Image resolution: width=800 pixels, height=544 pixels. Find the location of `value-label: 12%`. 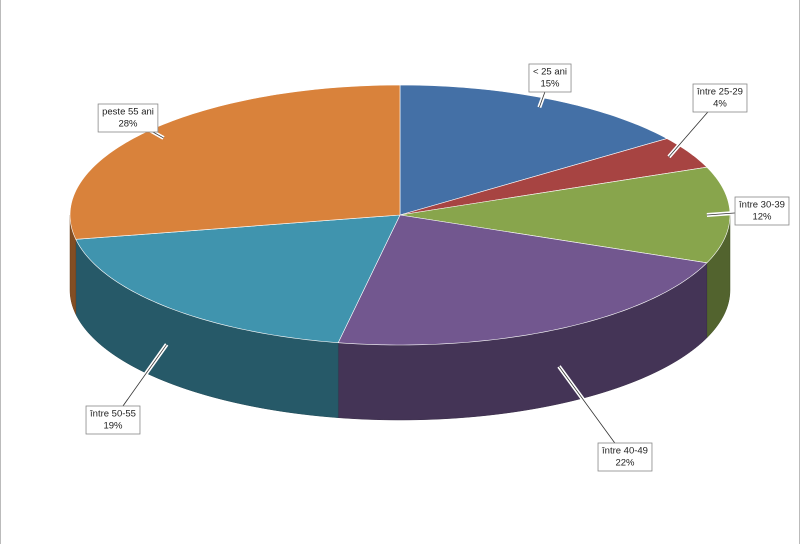

value-label: 12% is located at coordinates (762, 217).